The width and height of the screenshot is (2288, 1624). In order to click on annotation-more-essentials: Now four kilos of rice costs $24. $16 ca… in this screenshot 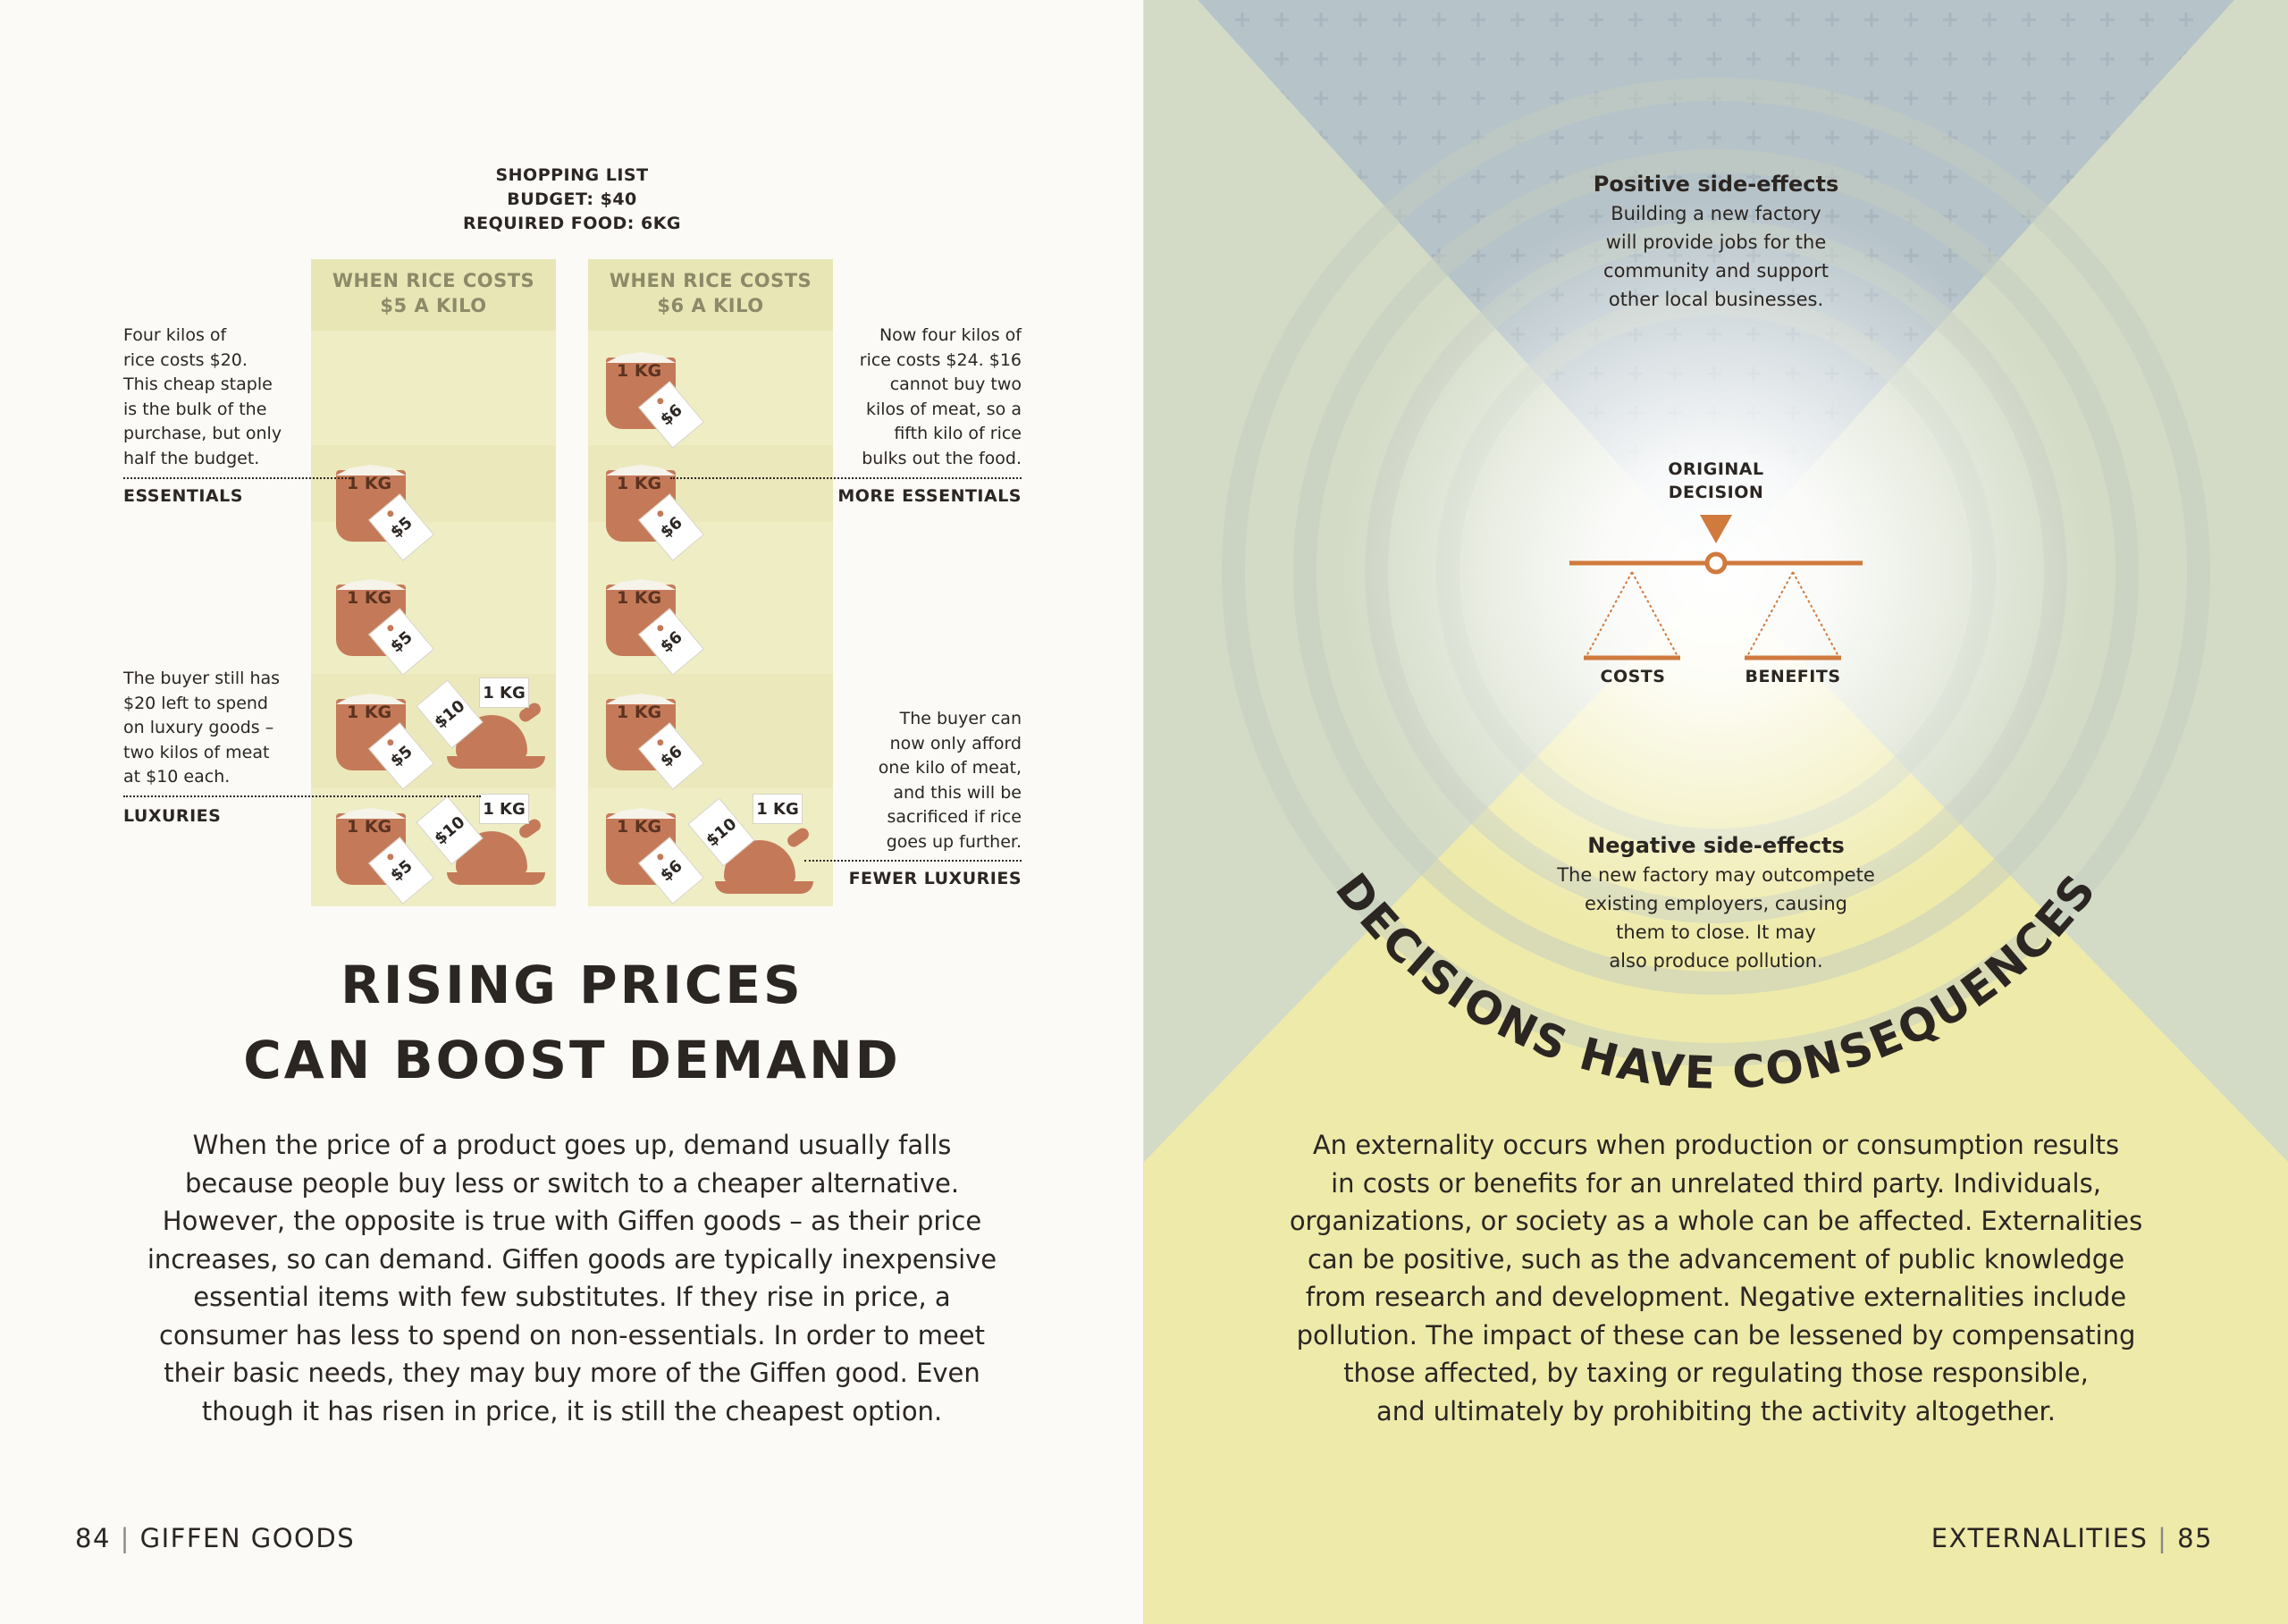, I will do `click(913, 397)`.